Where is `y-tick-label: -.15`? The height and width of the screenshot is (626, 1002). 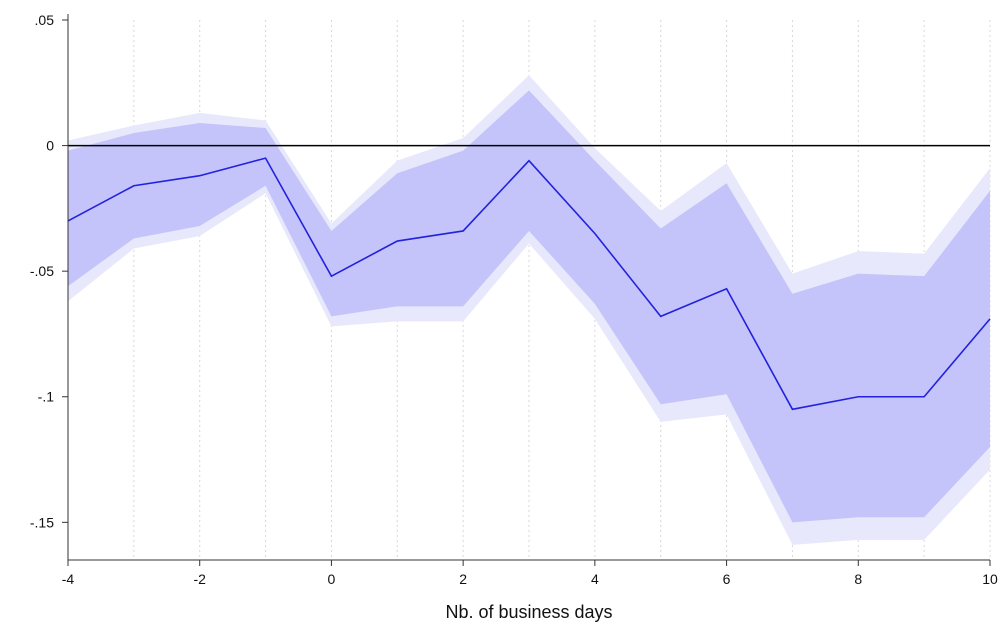
y-tick-label: -.15 is located at coordinates (42, 522).